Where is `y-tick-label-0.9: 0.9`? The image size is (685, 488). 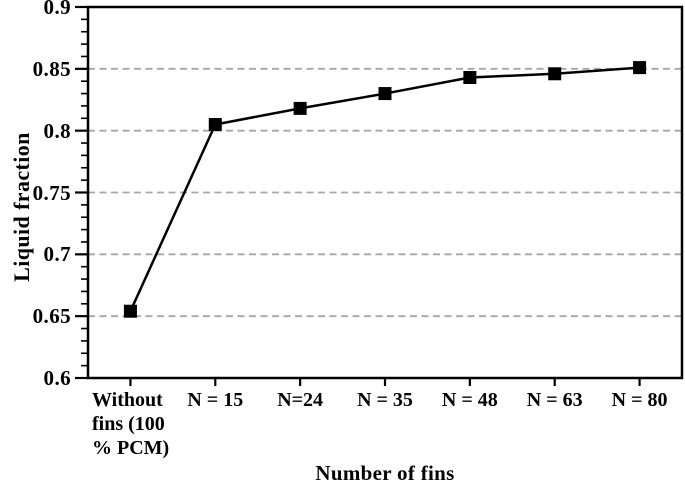
y-tick-label-0.9: 0.9 is located at coordinates (57, 9).